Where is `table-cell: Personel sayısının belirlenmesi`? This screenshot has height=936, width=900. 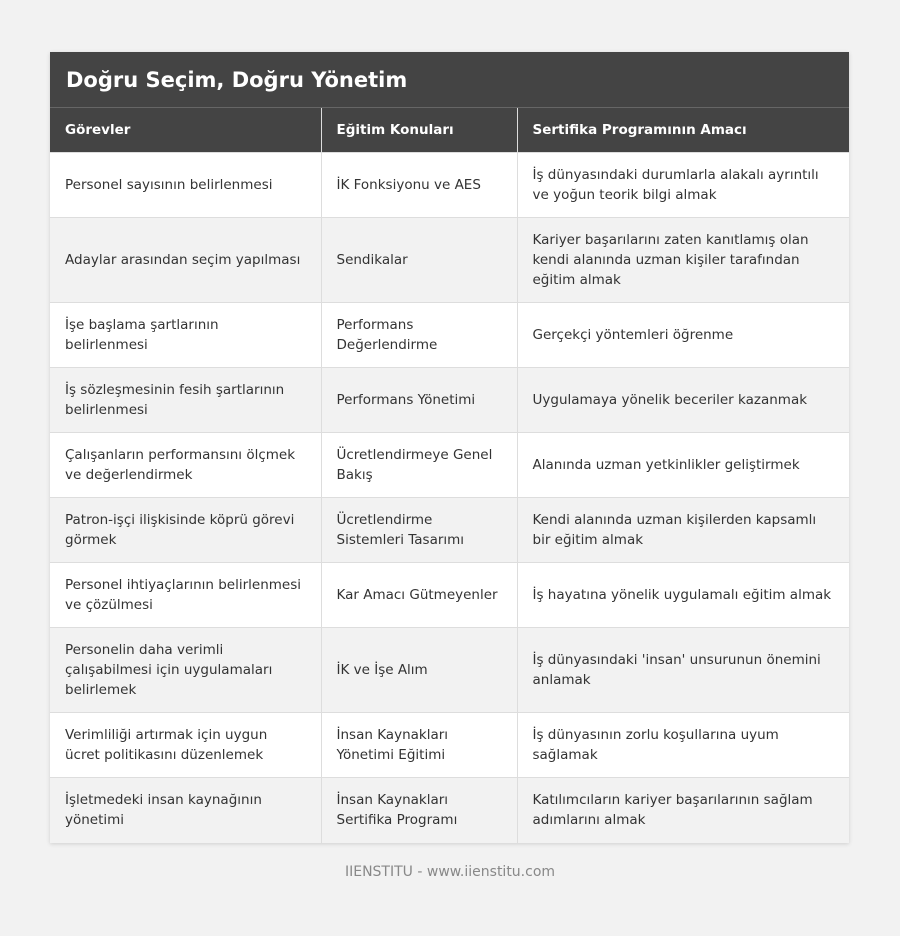
table-cell: Personel sayısının belirlenmesi is located at coordinates (185, 185).